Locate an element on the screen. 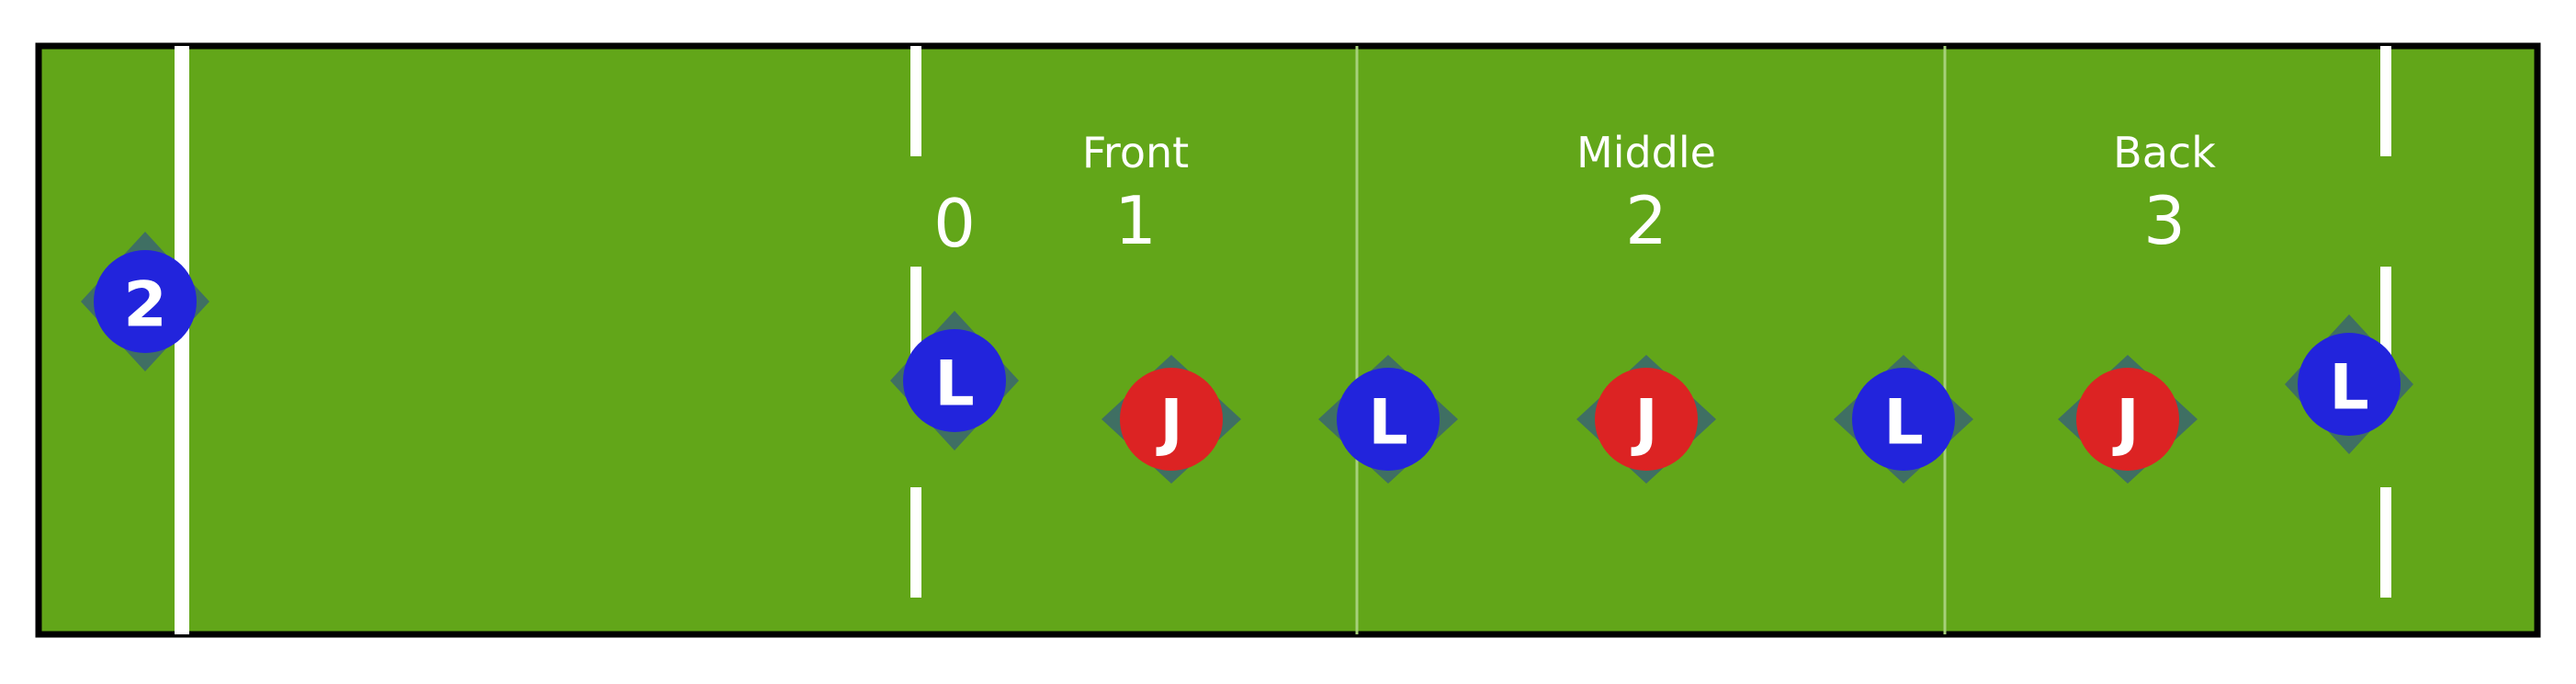 The height and width of the screenshot is (684, 2576). end-dashed-line is located at coordinates (2385, 322).